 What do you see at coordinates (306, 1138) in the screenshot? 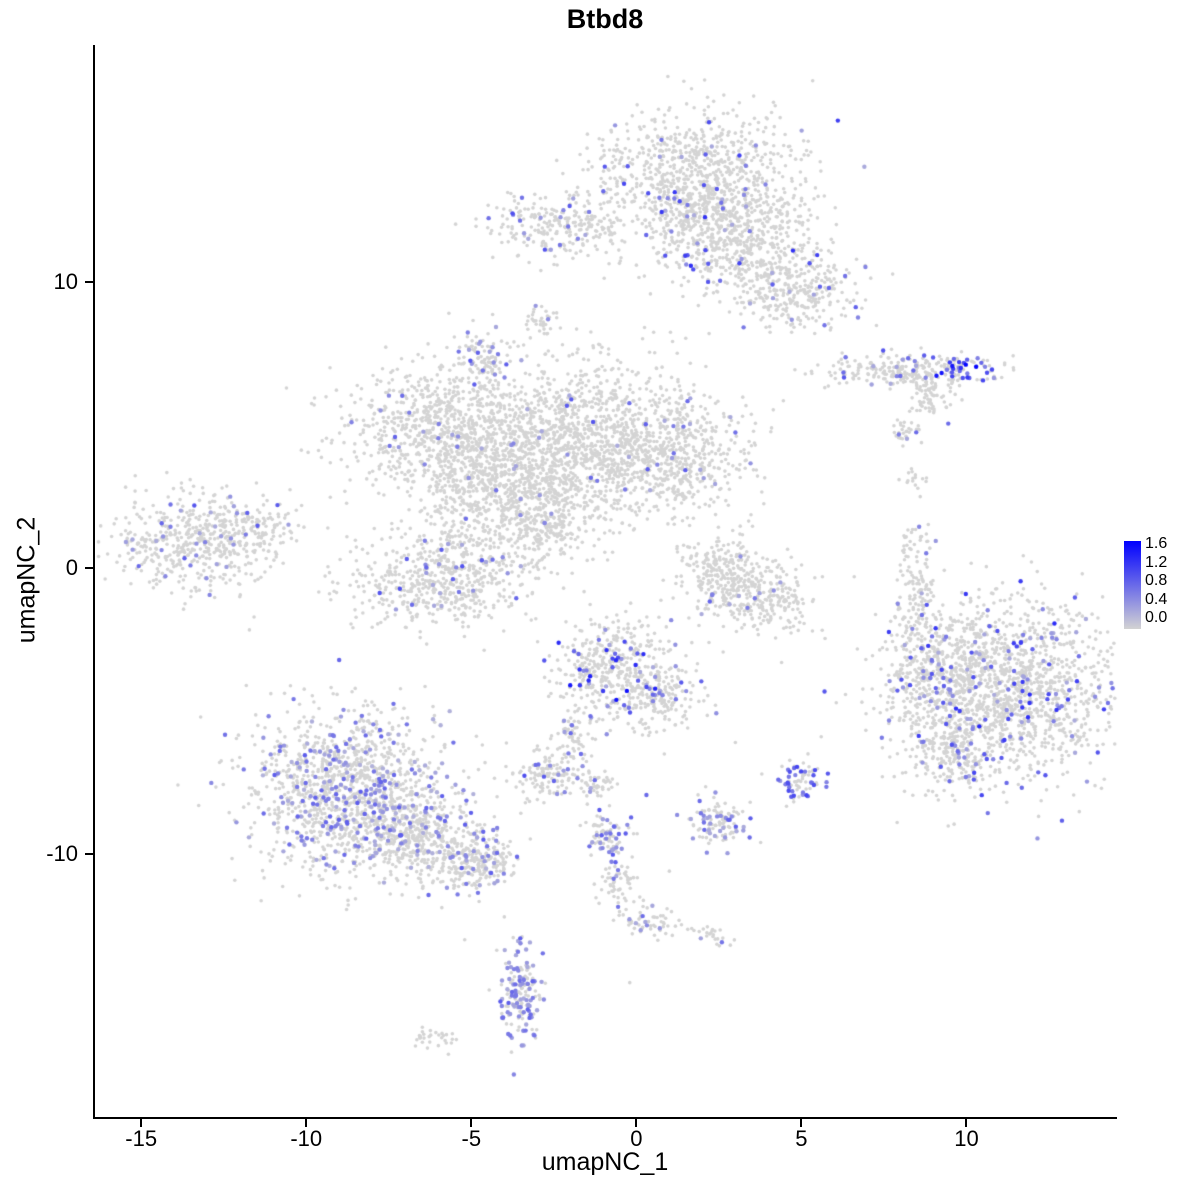
I see `x-tick-label: -10` at bounding box center [306, 1138].